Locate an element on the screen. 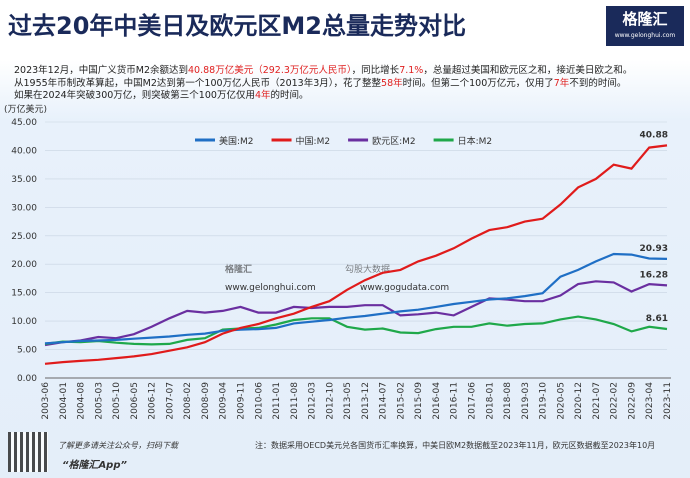 This screenshot has height=478, width=690. x-tick-label: 2020-05 is located at coordinates (561, 401).